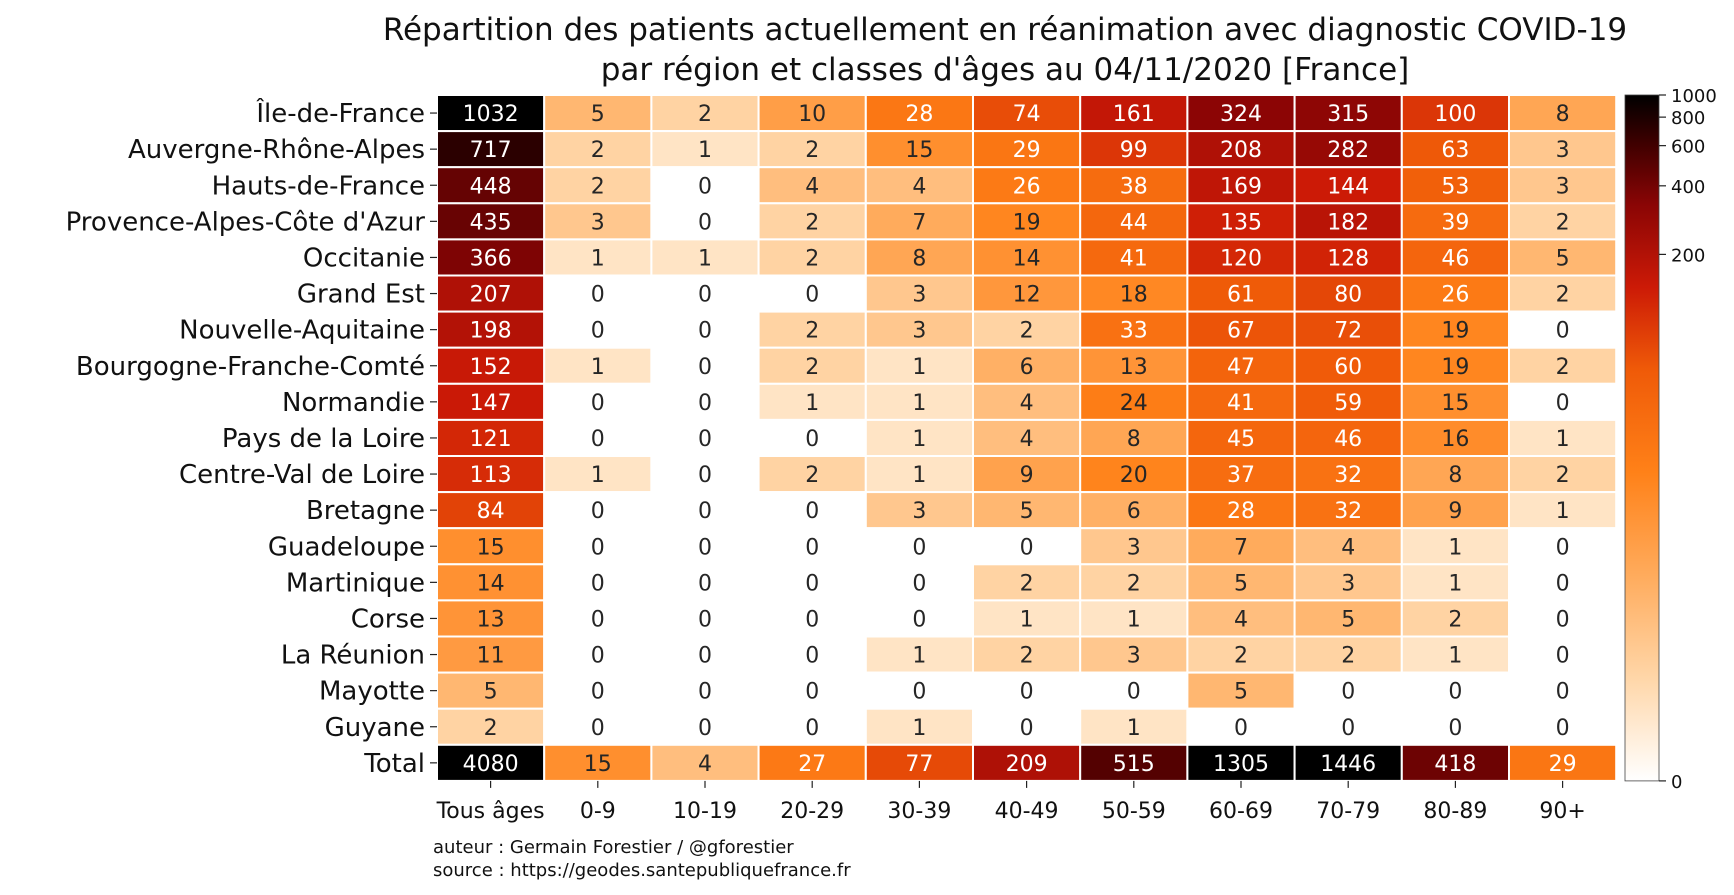 The height and width of the screenshot is (895, 1734). Describe the element at coordinates (1134, 150) in the screenshot. I see `cell-value-label: 99` at that location.